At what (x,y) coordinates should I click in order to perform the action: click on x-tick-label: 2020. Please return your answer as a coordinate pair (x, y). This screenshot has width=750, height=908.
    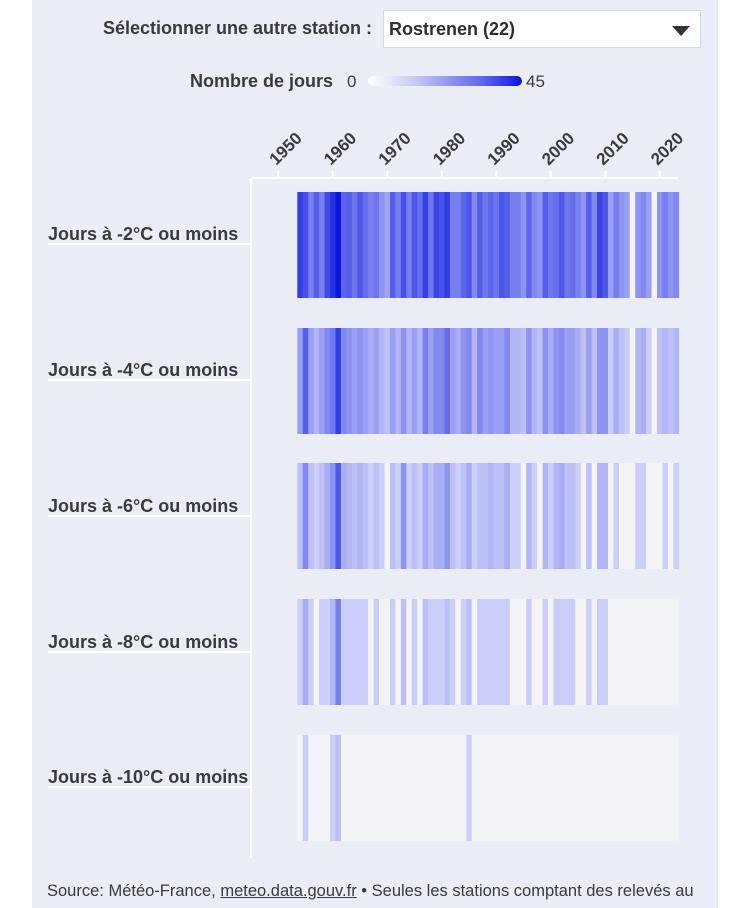
    Looking at the image, I should click on (667, 149).